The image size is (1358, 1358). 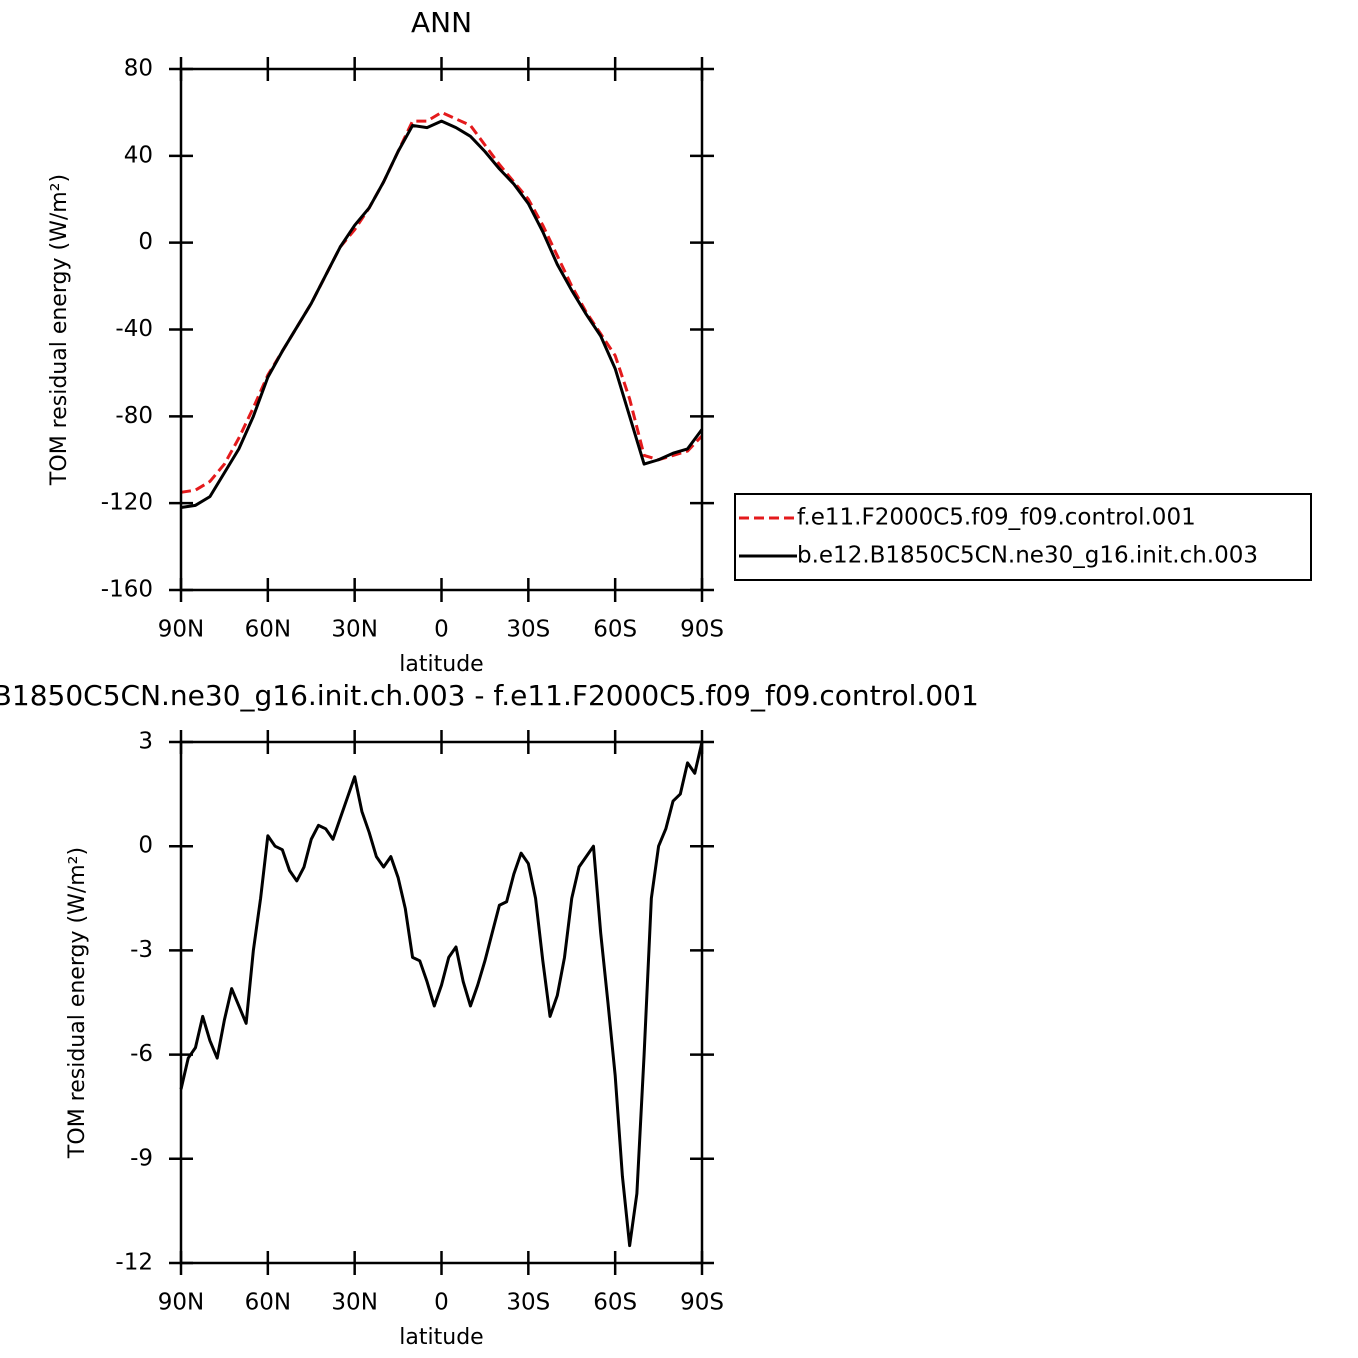 What do you see at coordinates (441, 22) in the screenshot?
I see `chart-title: ANN` at bounding box center [441, 22].